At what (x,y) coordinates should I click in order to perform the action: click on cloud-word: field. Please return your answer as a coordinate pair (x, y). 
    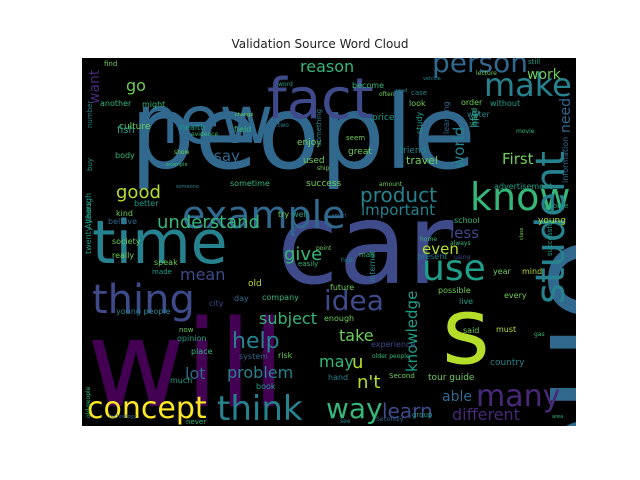
    Looking at the image, I should click on (242, 129).